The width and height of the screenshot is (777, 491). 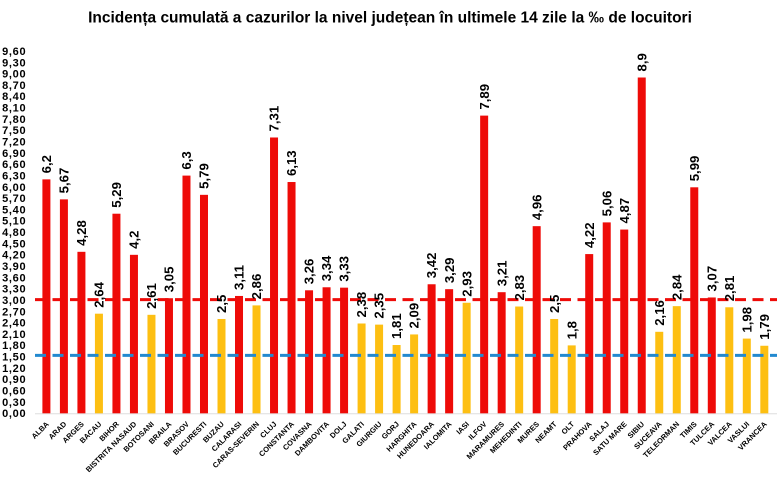 I want to click on svg-text: 8,9, so click(x=641, y=62).